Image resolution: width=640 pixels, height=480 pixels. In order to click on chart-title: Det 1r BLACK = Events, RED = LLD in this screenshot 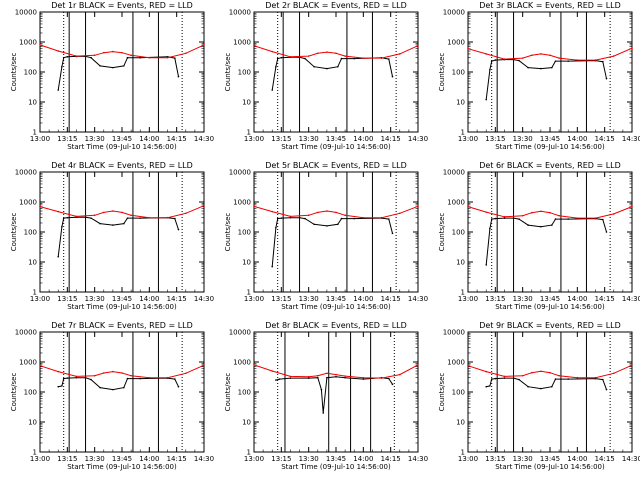, I will do `click(122, 5)`.